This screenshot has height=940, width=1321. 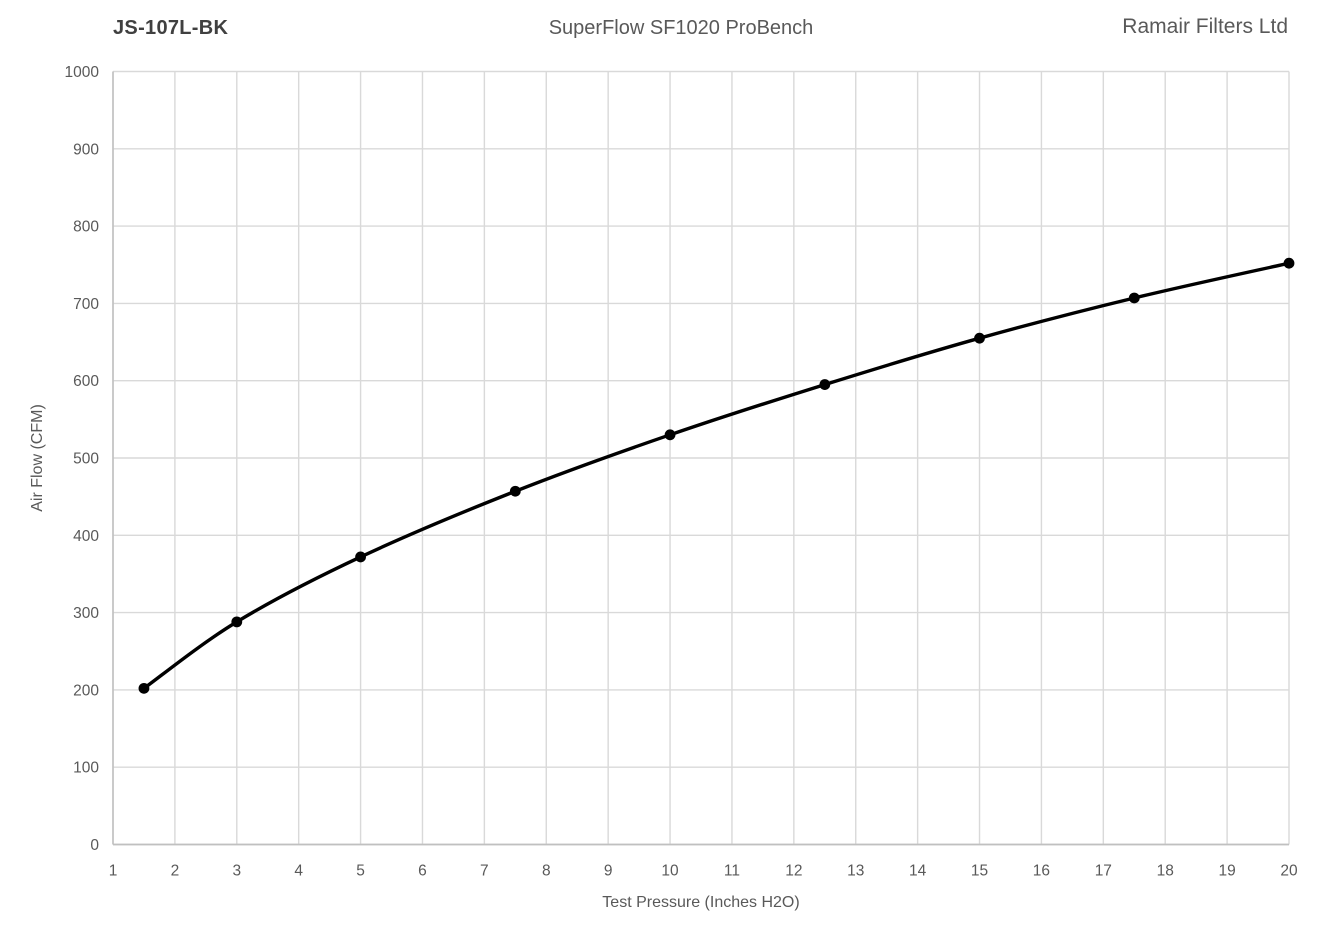 I want to click on x-tick-label: 19, so click(x=1226, y=871).